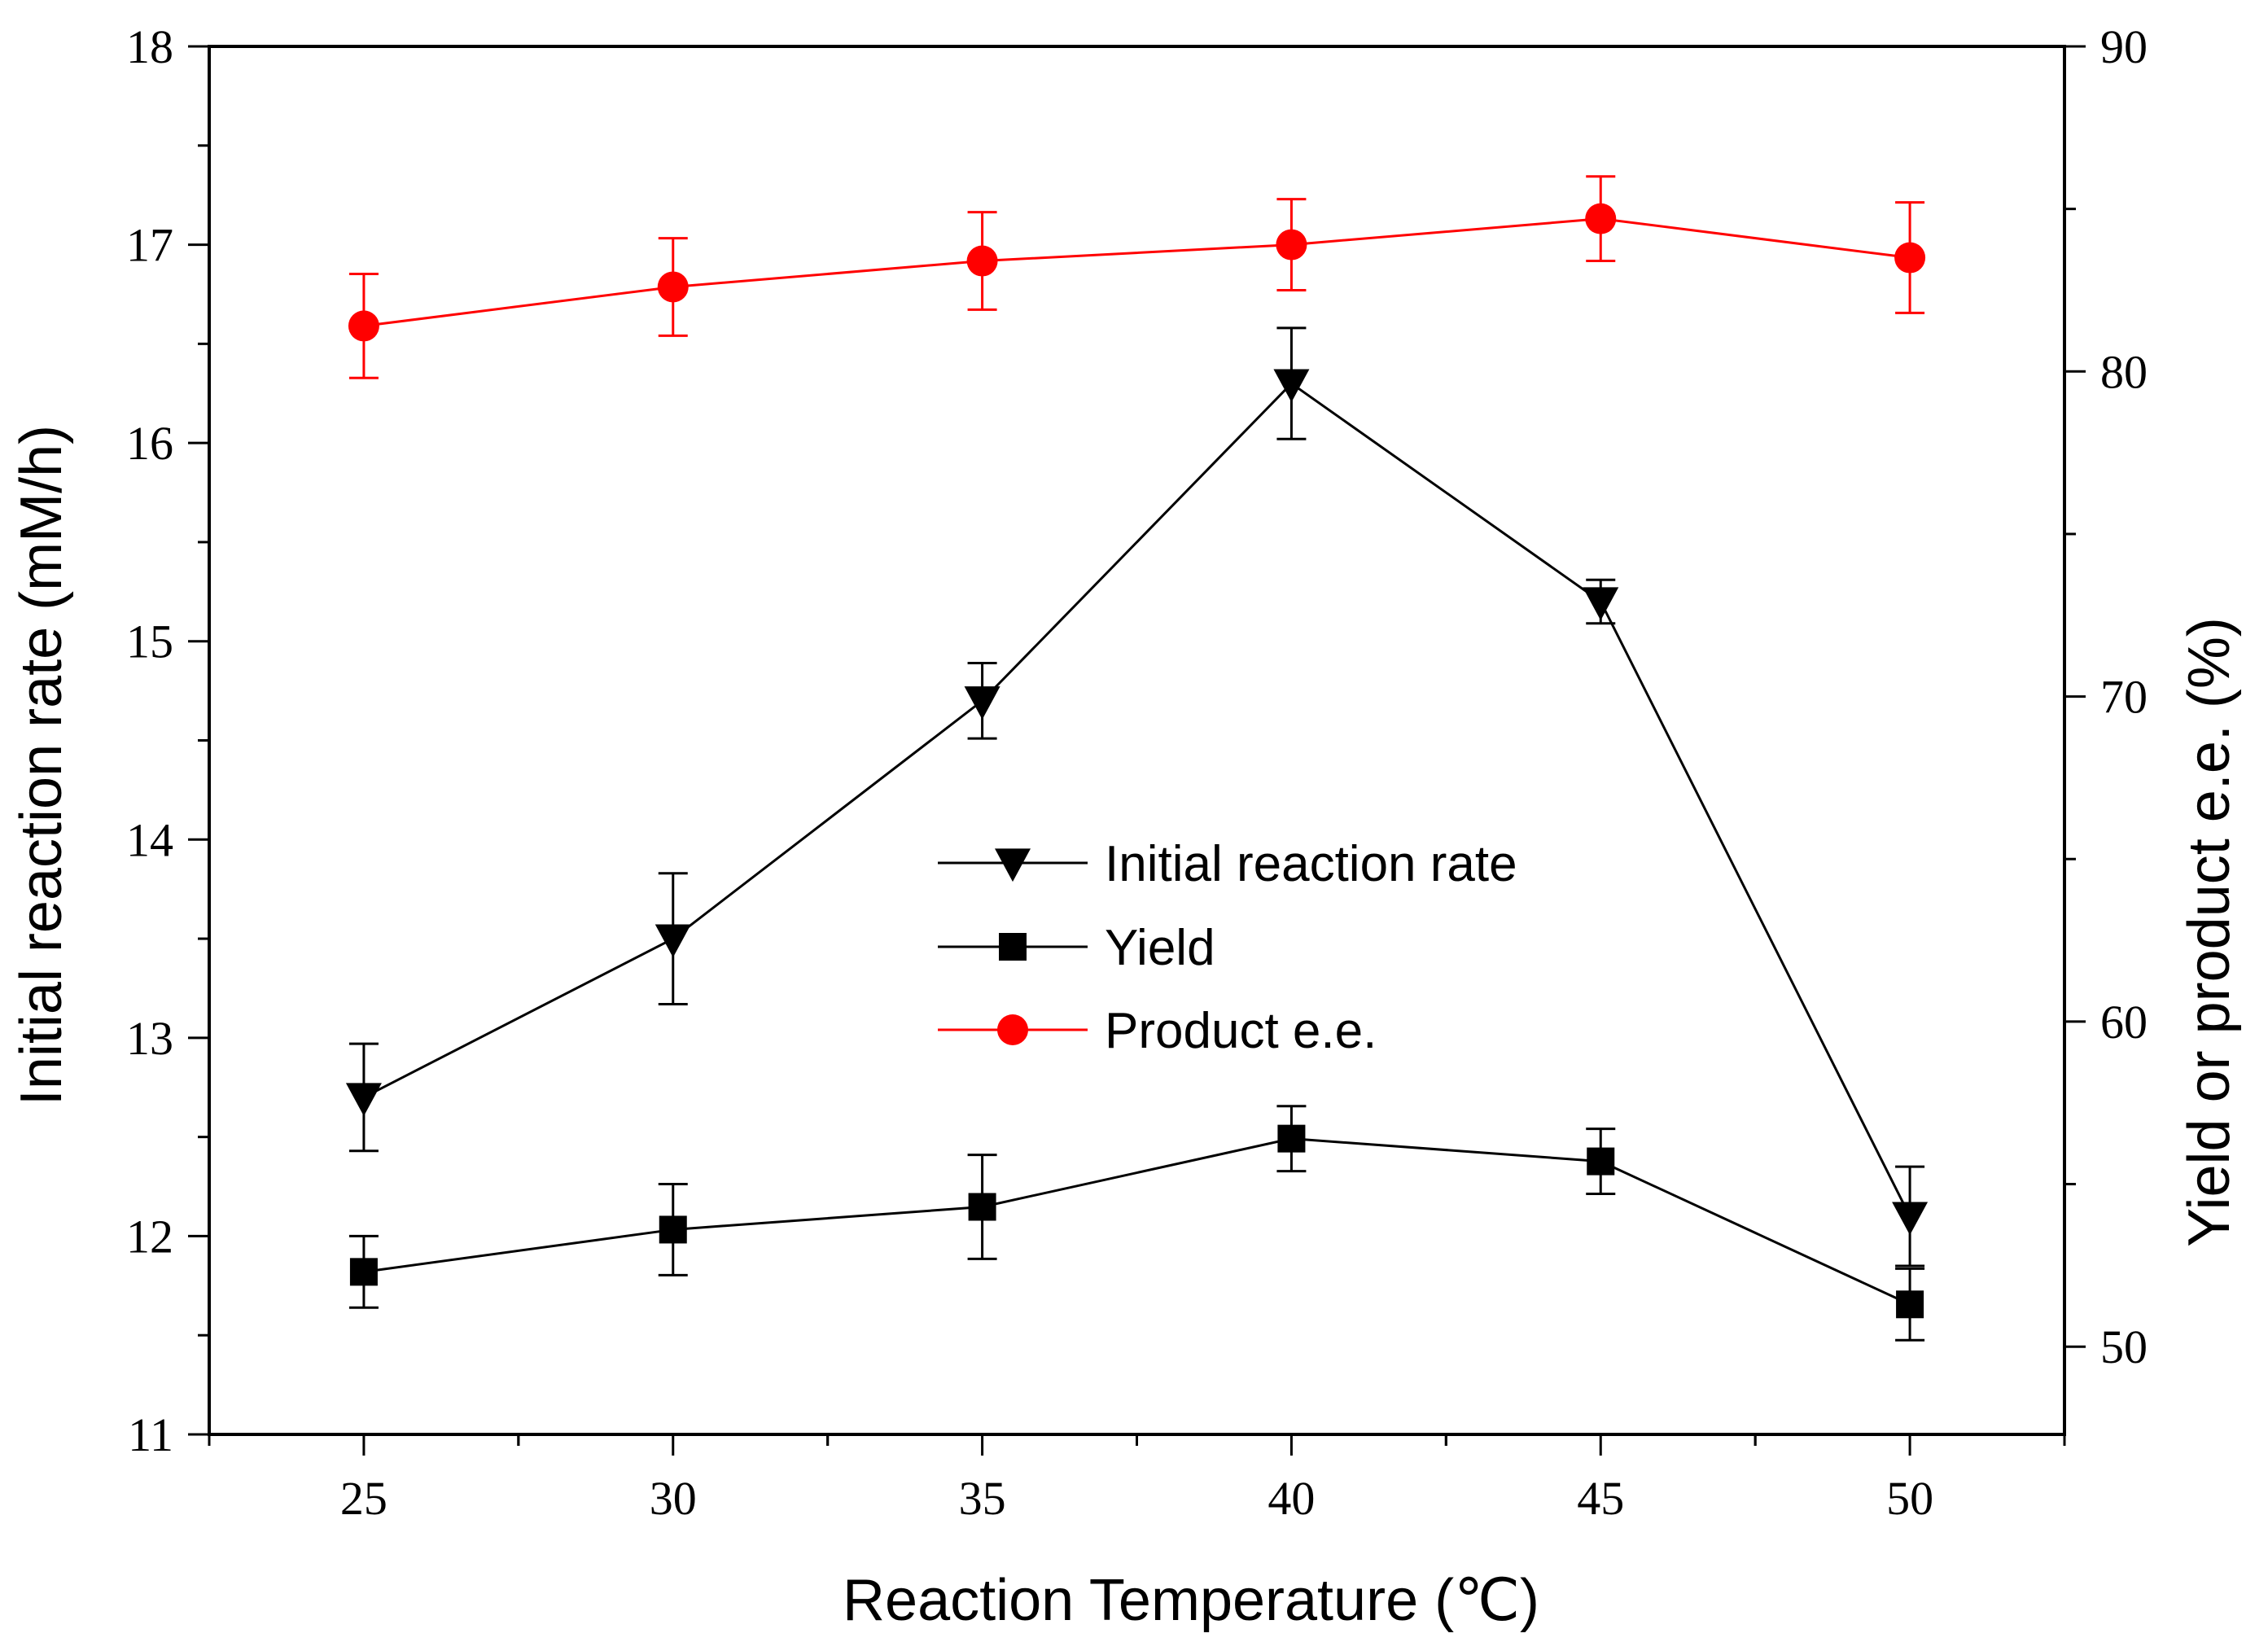  Describe the element at coordinates (149, 246) in the screenshot. I see `y-left-tick-label: 17` at that location.